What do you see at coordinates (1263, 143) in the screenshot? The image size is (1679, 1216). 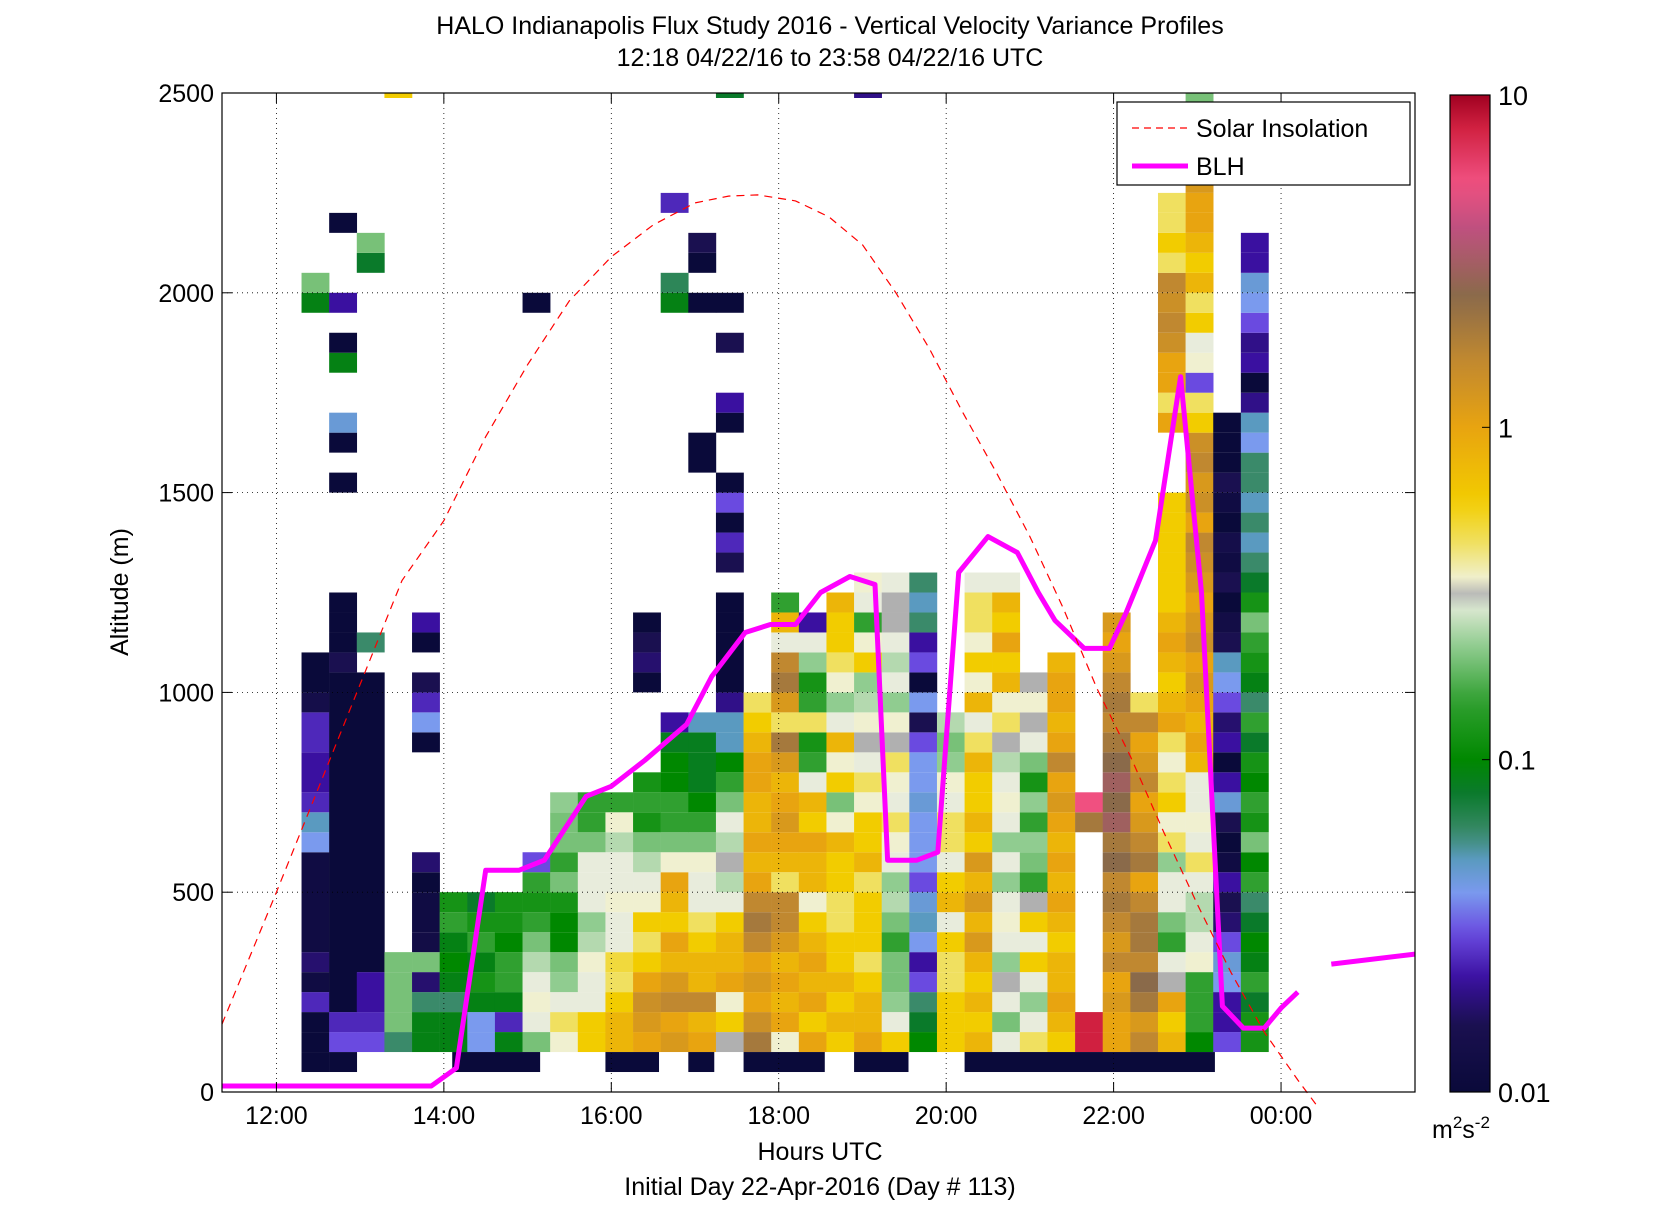 I see `legend-box` at bounding box center [1263, 143].